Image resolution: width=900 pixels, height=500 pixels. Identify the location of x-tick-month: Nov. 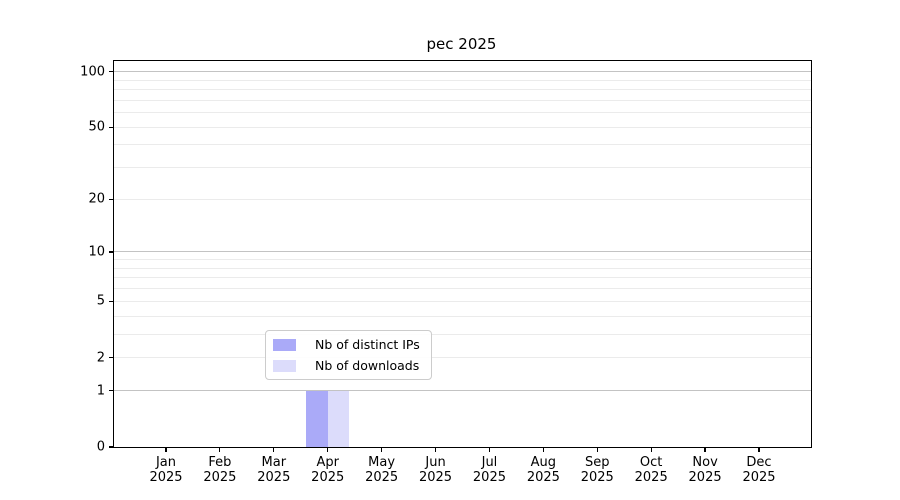
(705, 462).